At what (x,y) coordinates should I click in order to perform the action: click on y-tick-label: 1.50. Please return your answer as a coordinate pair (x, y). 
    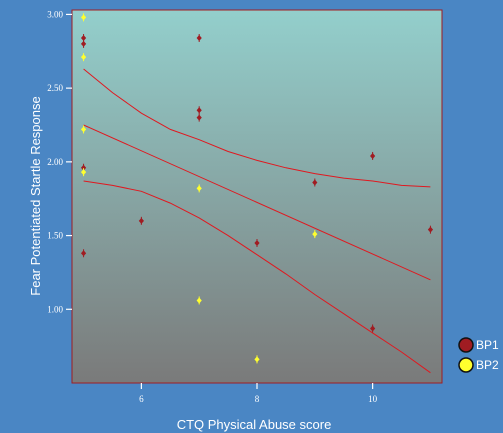
    Looking at the image, I should click on (55, 236).